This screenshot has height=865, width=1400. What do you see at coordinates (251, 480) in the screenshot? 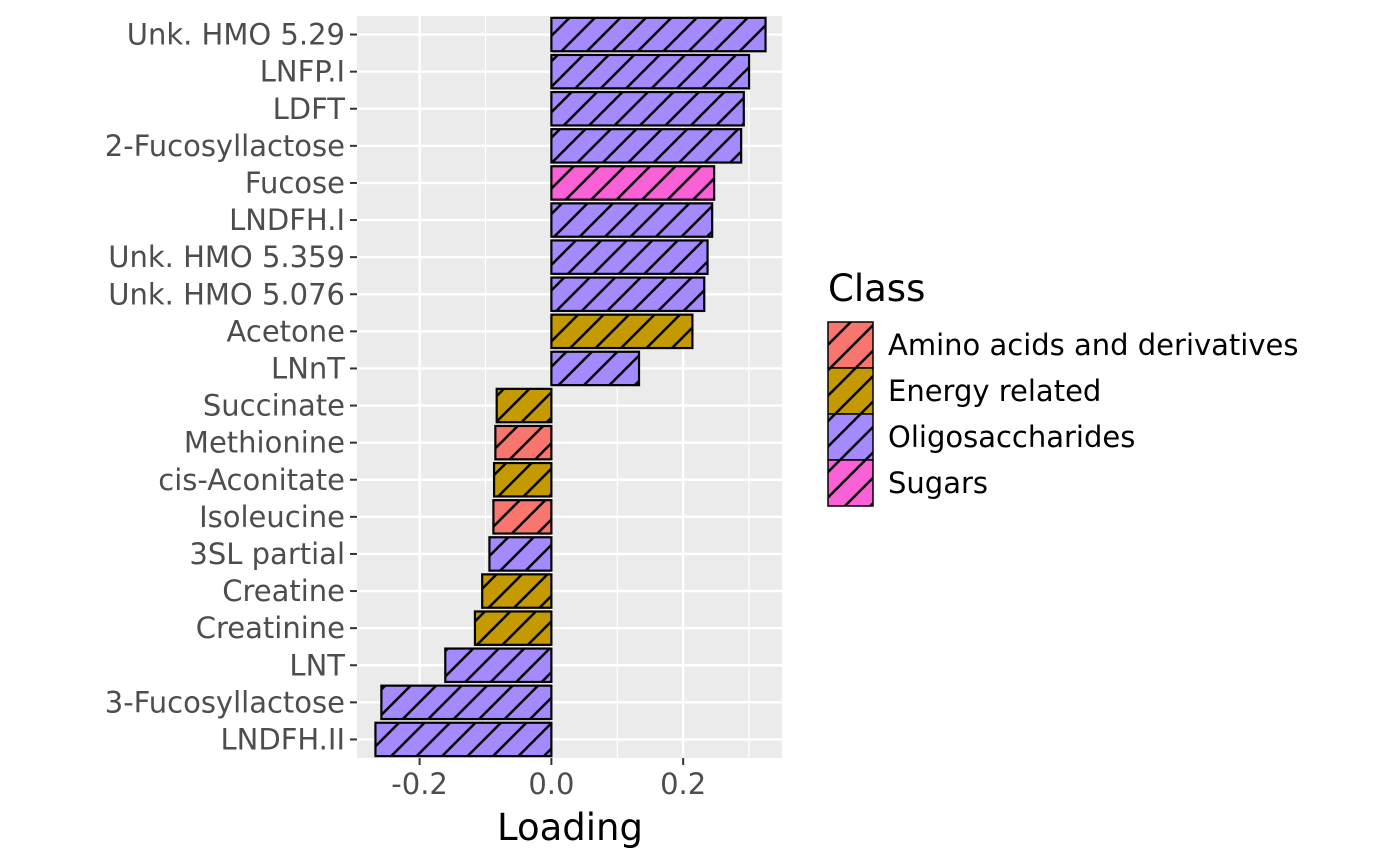
I see `y-tick-label: cis-Aconitate` at bounding box center [251, 480].